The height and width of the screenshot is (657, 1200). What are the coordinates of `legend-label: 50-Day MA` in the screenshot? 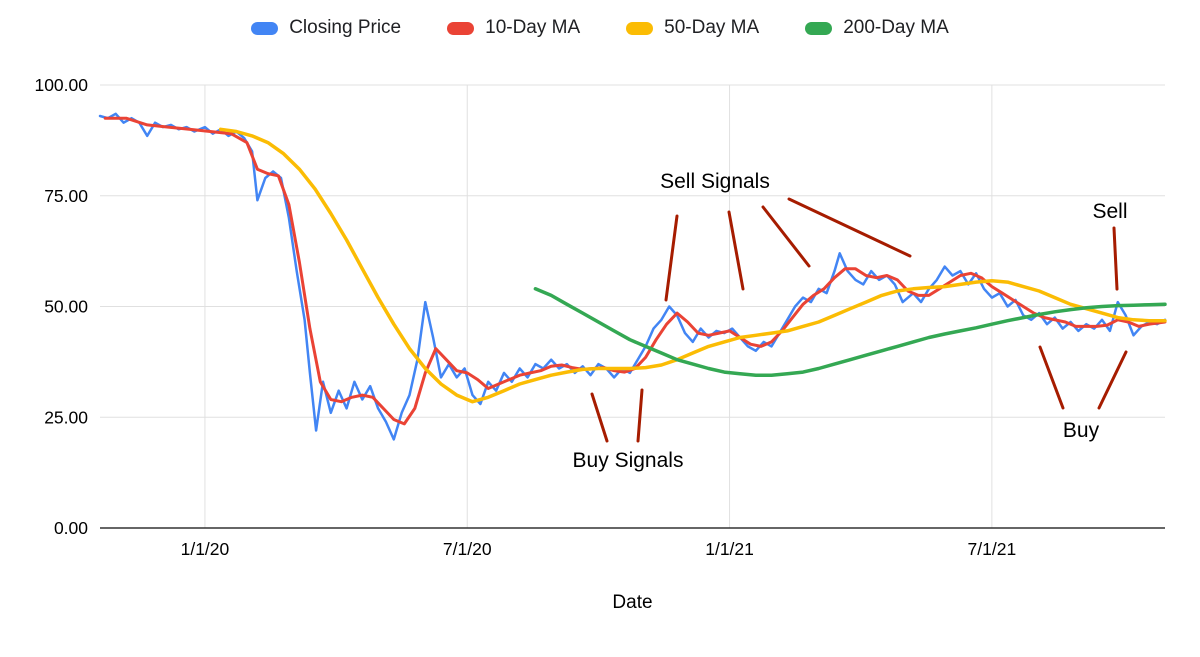 It's located at (712, 27).